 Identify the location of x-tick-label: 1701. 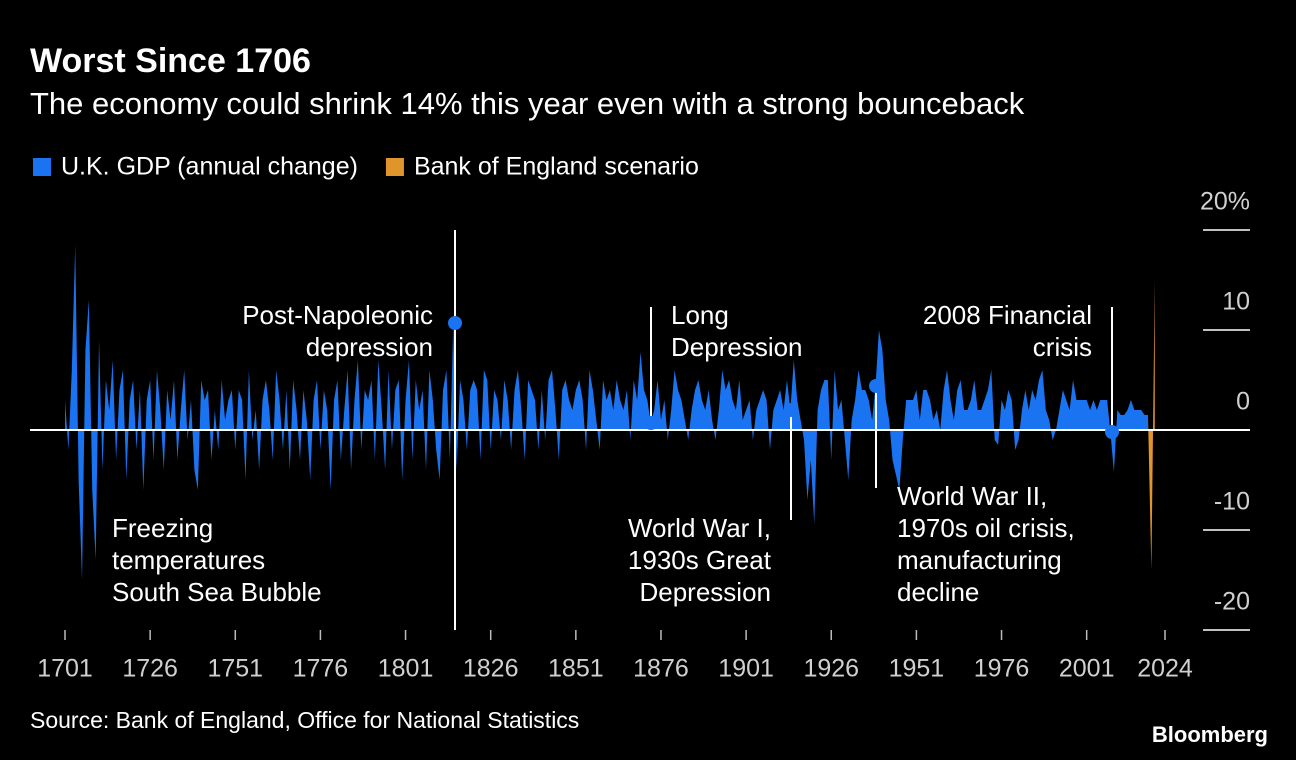
(65, 669).